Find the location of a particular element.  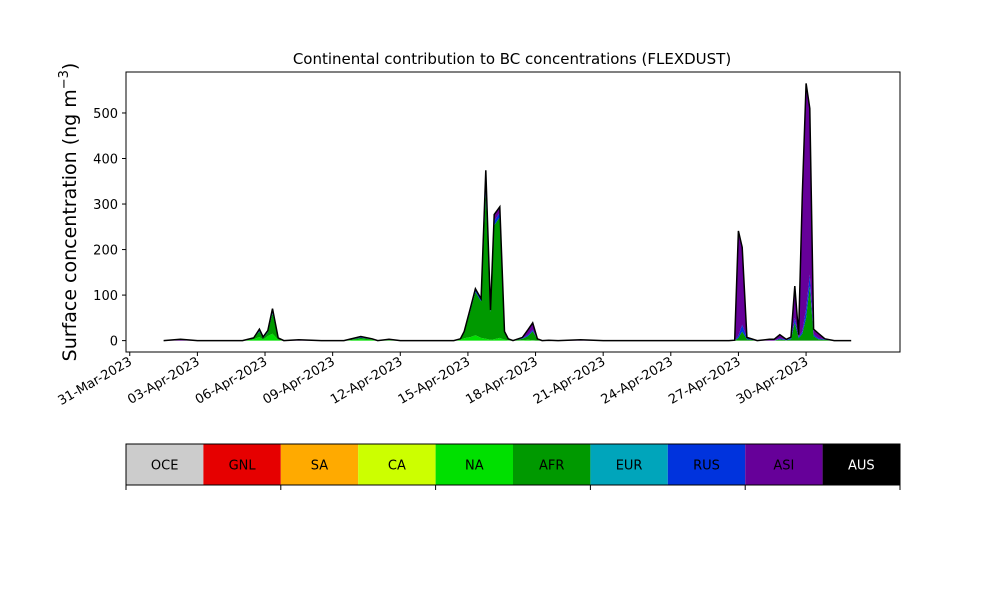

legend-swatch-oce is located at coordinates (165, 464).